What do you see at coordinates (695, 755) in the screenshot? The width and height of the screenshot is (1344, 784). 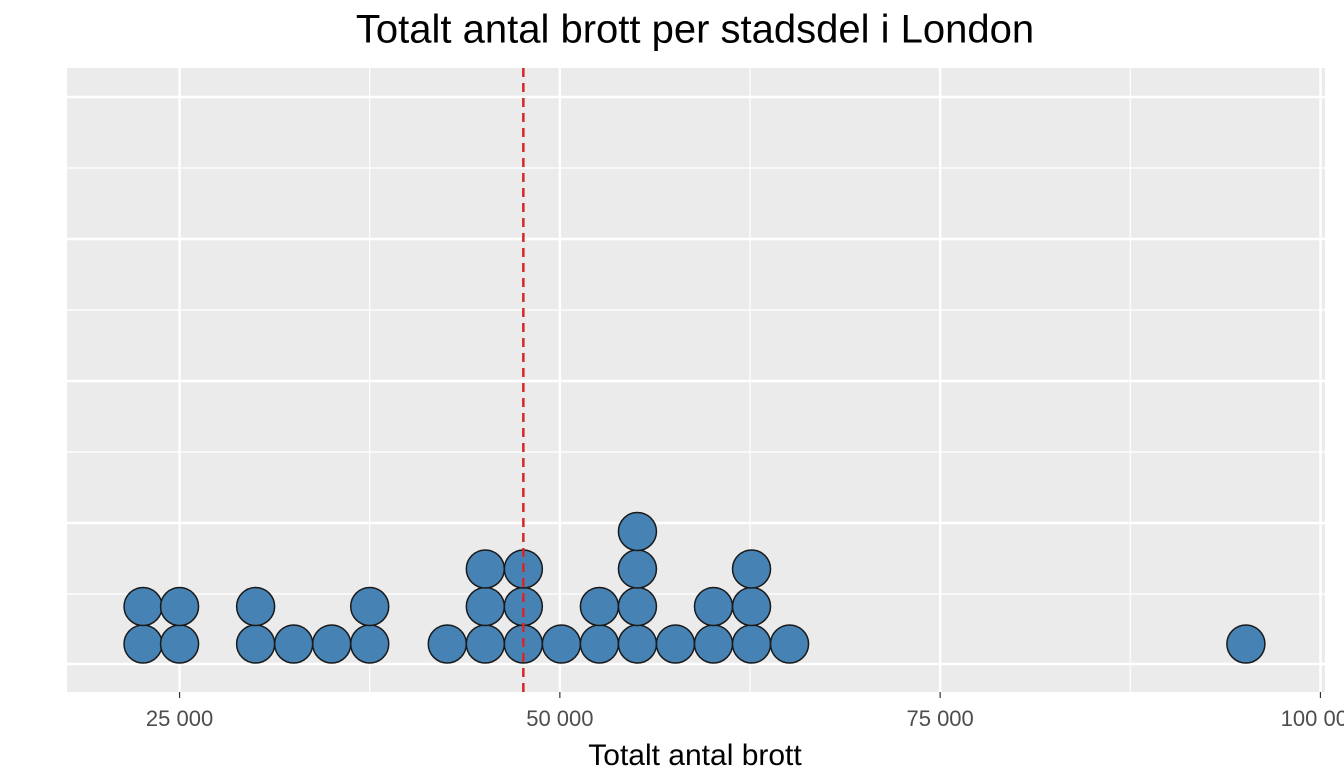 I see `x-axis-title: Totalt antal brott` at bounding box center [695, 755].